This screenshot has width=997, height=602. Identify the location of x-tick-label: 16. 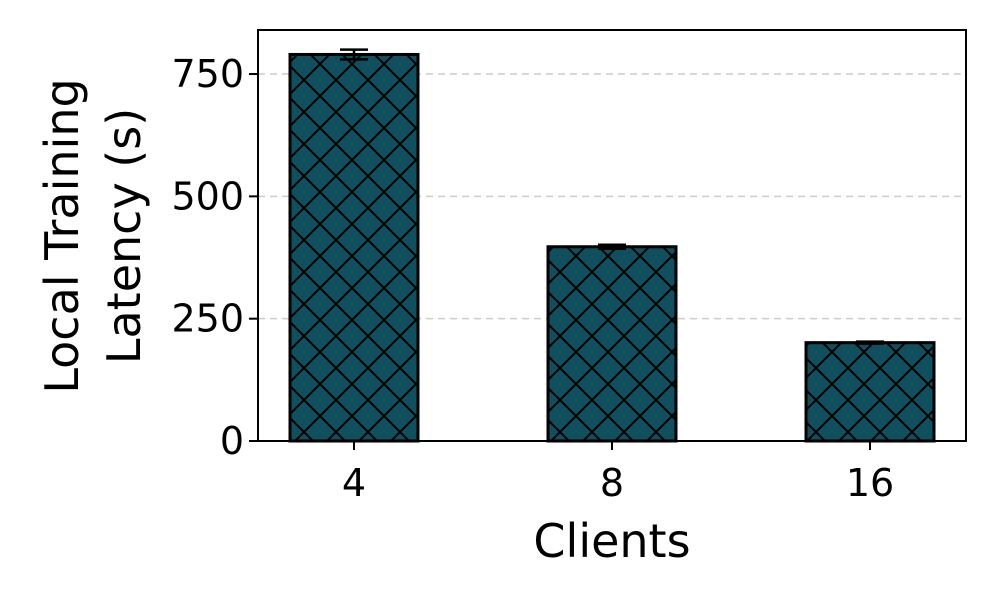
(870, 483).